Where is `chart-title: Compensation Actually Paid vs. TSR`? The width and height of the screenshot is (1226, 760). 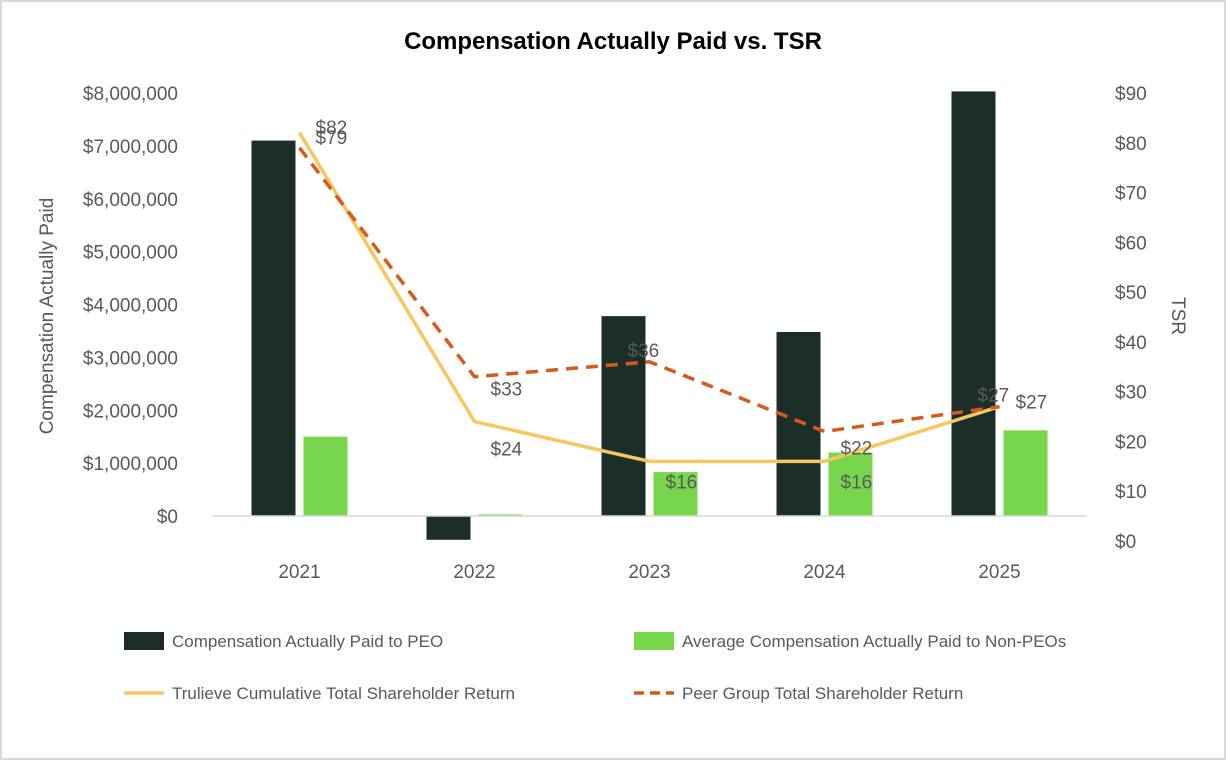
chart-title: Compensation Actually Paid vs. TSR is located at coordinates (613, 41).